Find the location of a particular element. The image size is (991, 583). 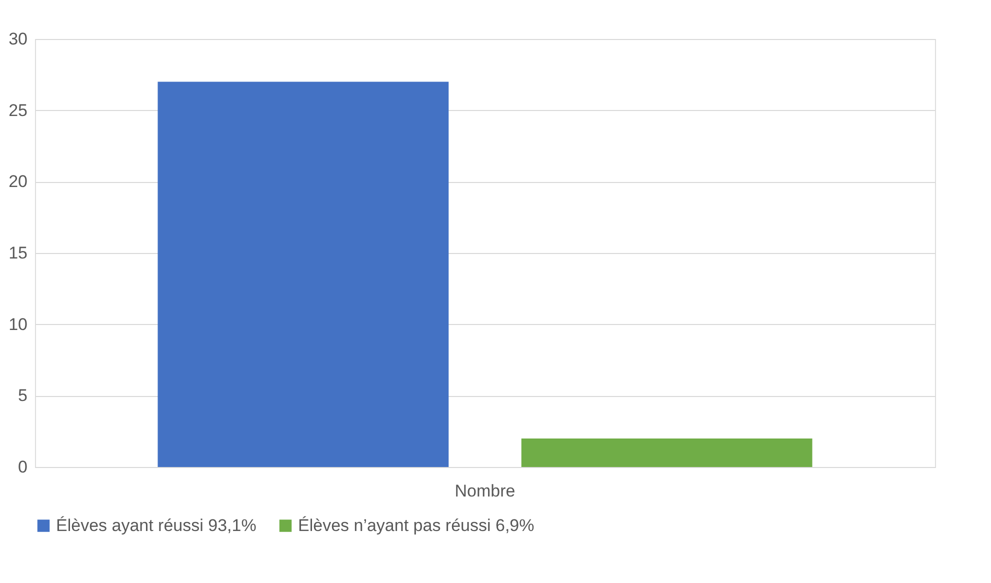

y-tick-label: 15 is located at coordinates (18, 253).